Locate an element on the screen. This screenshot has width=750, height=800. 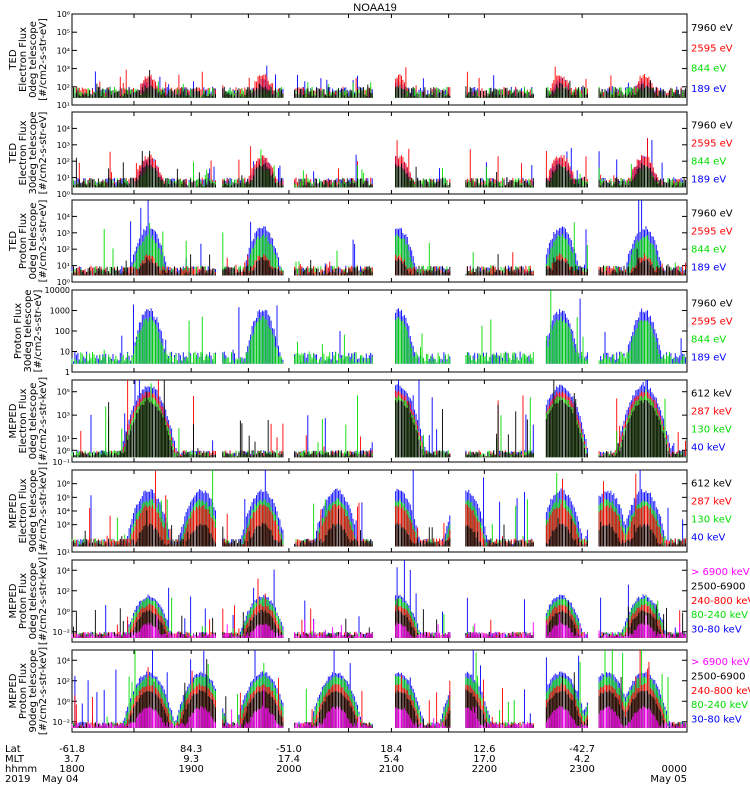
y-tick-label: 10000 is located at coordinates (57, 290).